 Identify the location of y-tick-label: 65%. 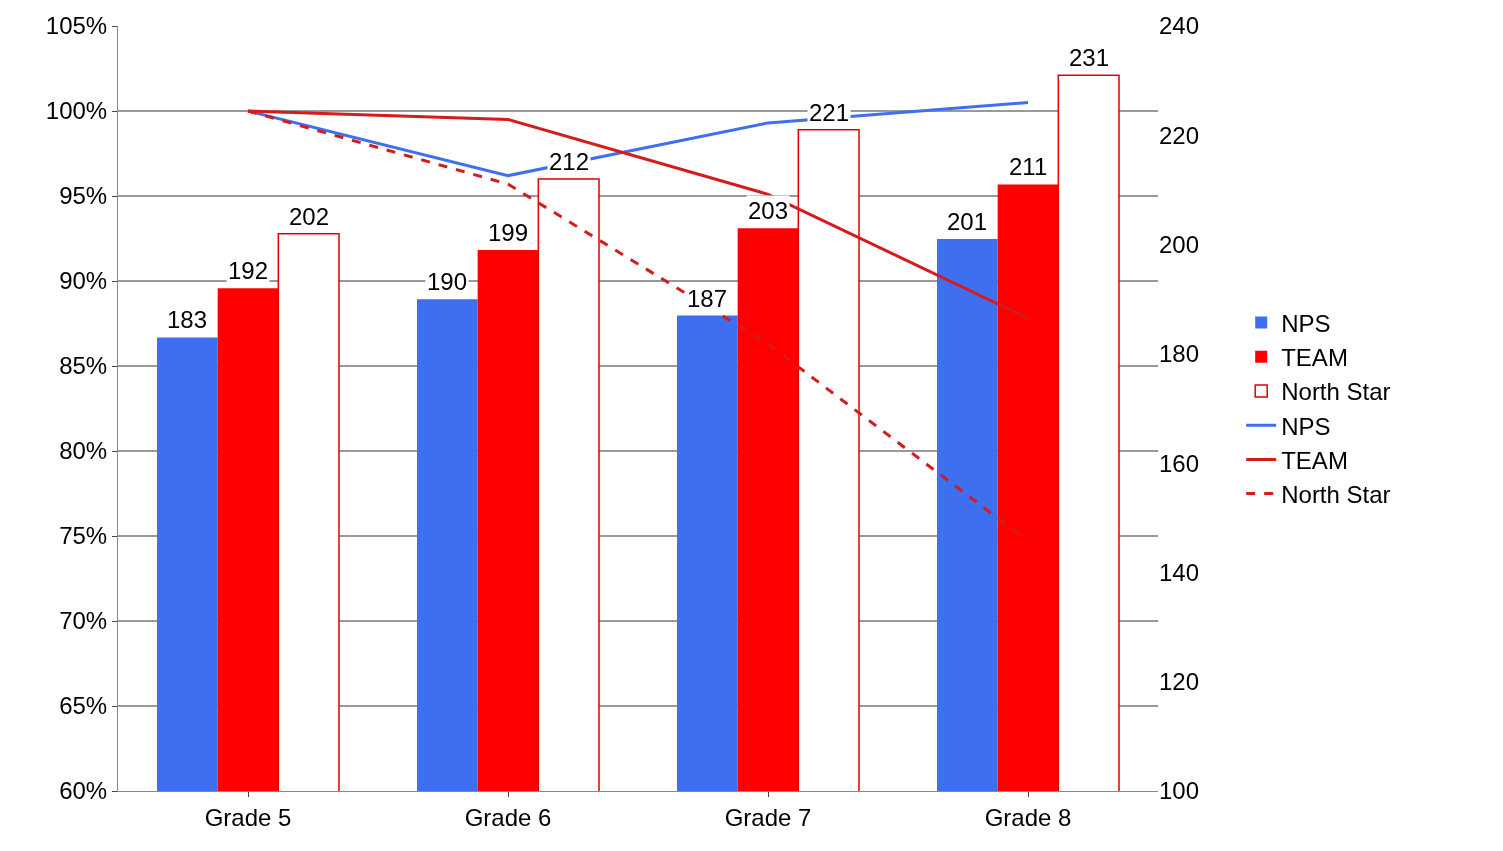
(83, 706).